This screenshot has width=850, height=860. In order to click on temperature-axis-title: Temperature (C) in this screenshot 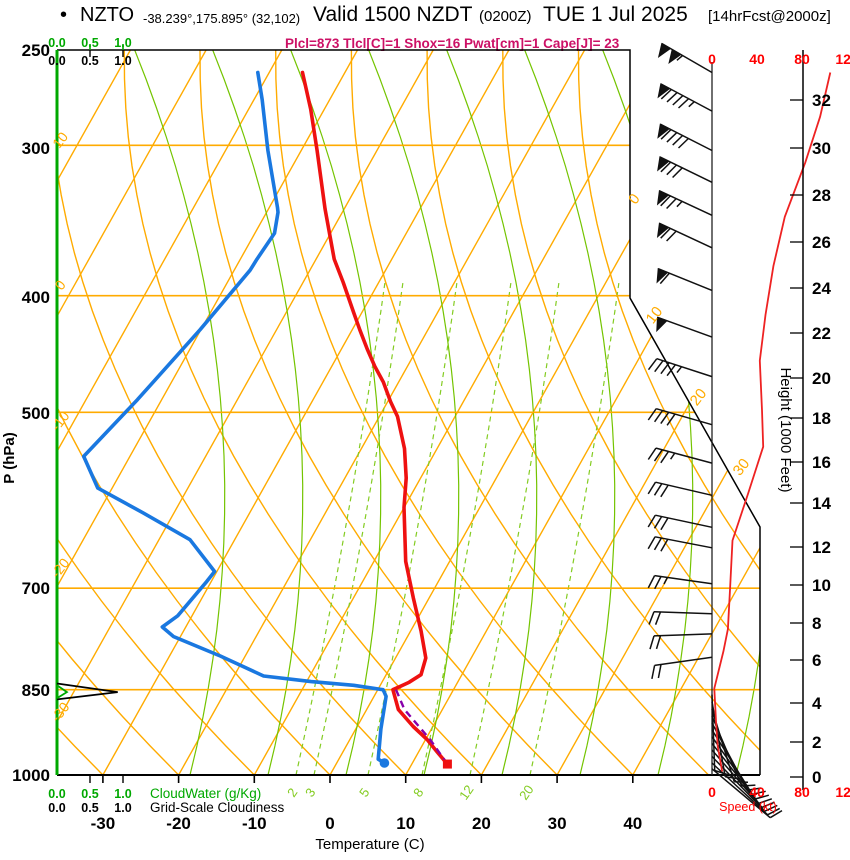, I will do `click(369, 844)`.